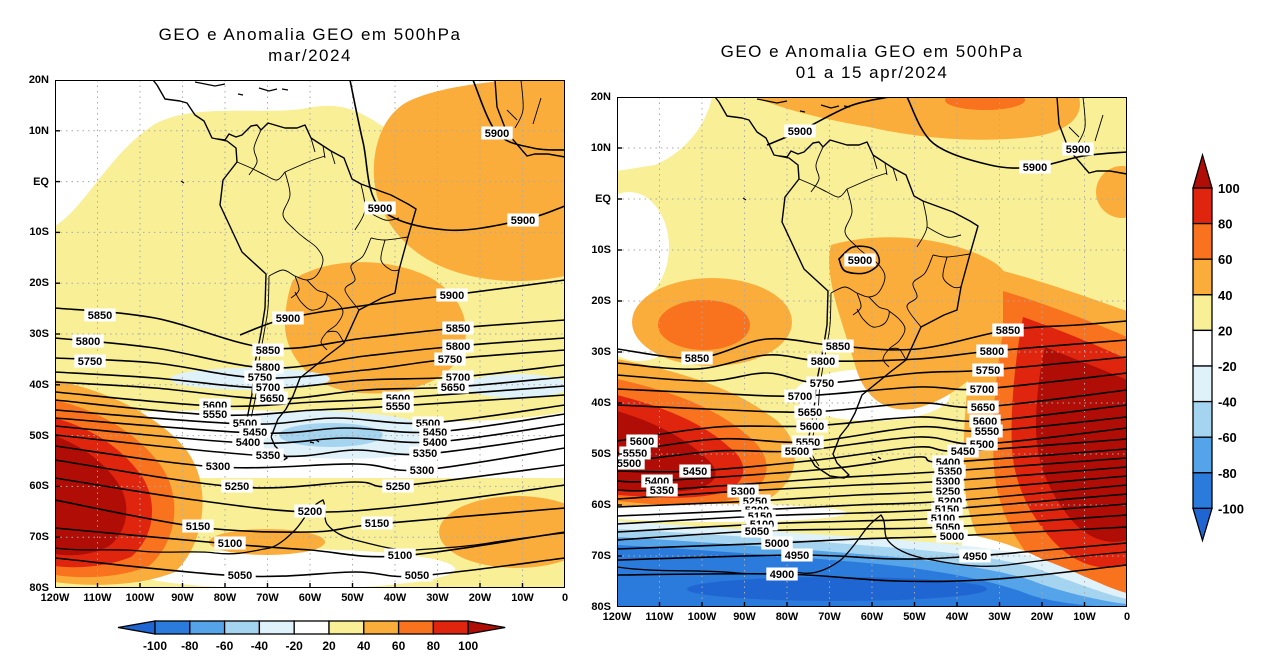 The height and width of the screenshot is (672, 1280). I want to click on lat-tick-label: 80S, so click(601, 607).